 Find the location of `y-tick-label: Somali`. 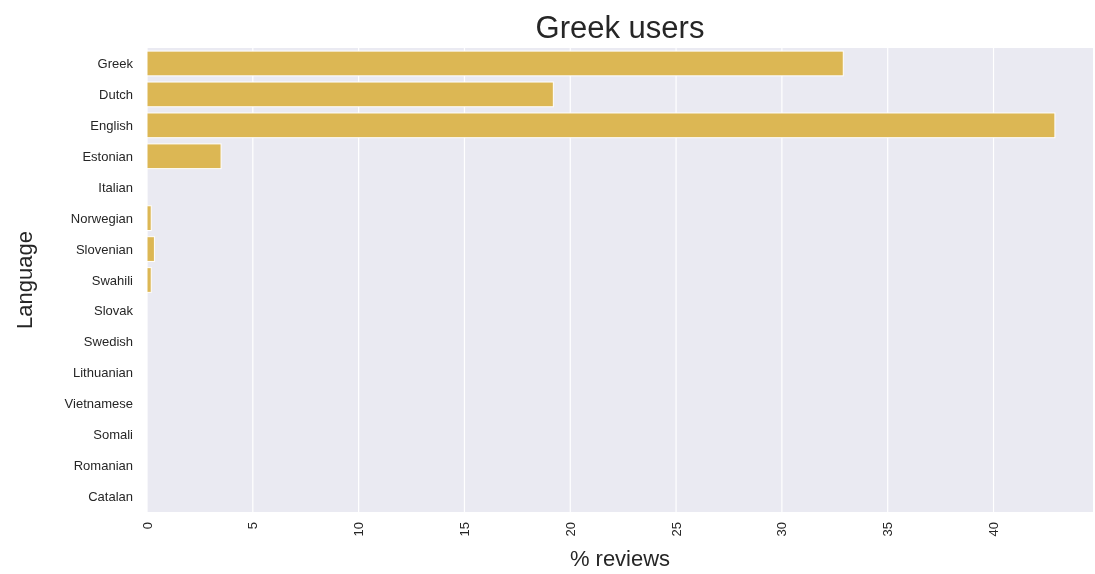

y-tick-label: Somali is located at coordinates (113, 435).